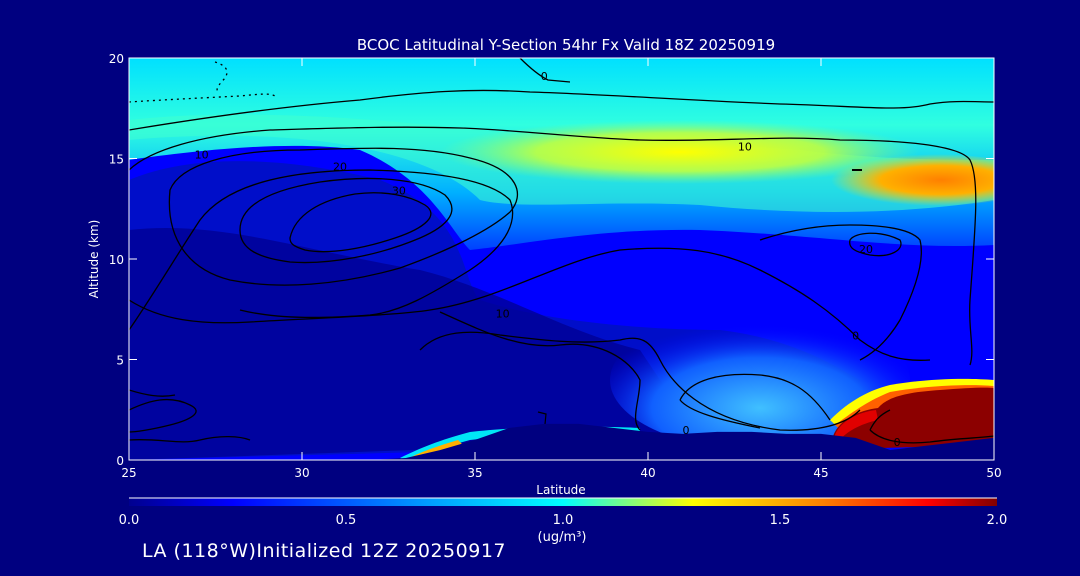 This screenshot has width=1080, height=576. I want to click on contour-0-east, so click(931, 436).